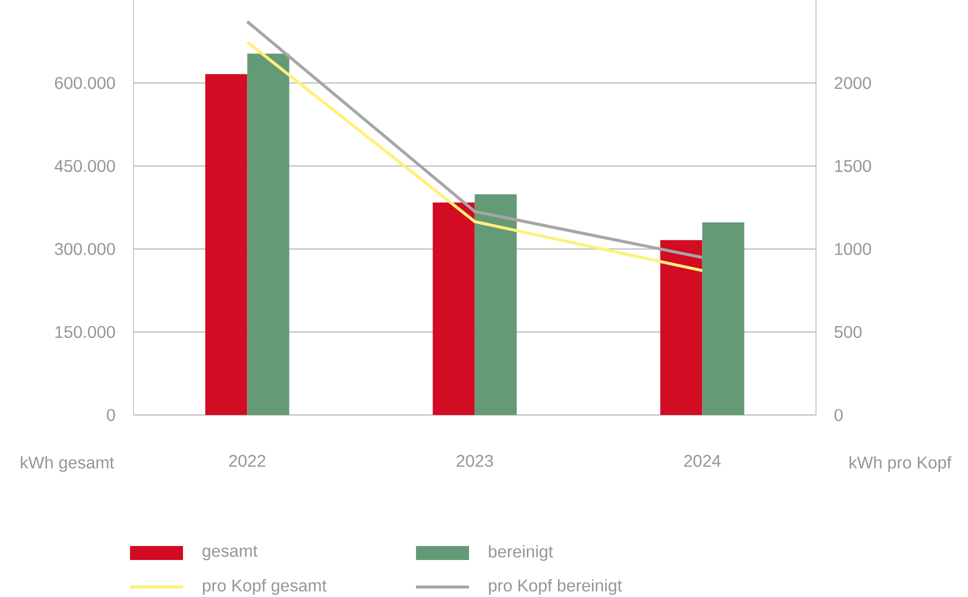 This screenshot has width=968, height=597. I want to click on y2-tick-label: 1500, so click(853, 166).